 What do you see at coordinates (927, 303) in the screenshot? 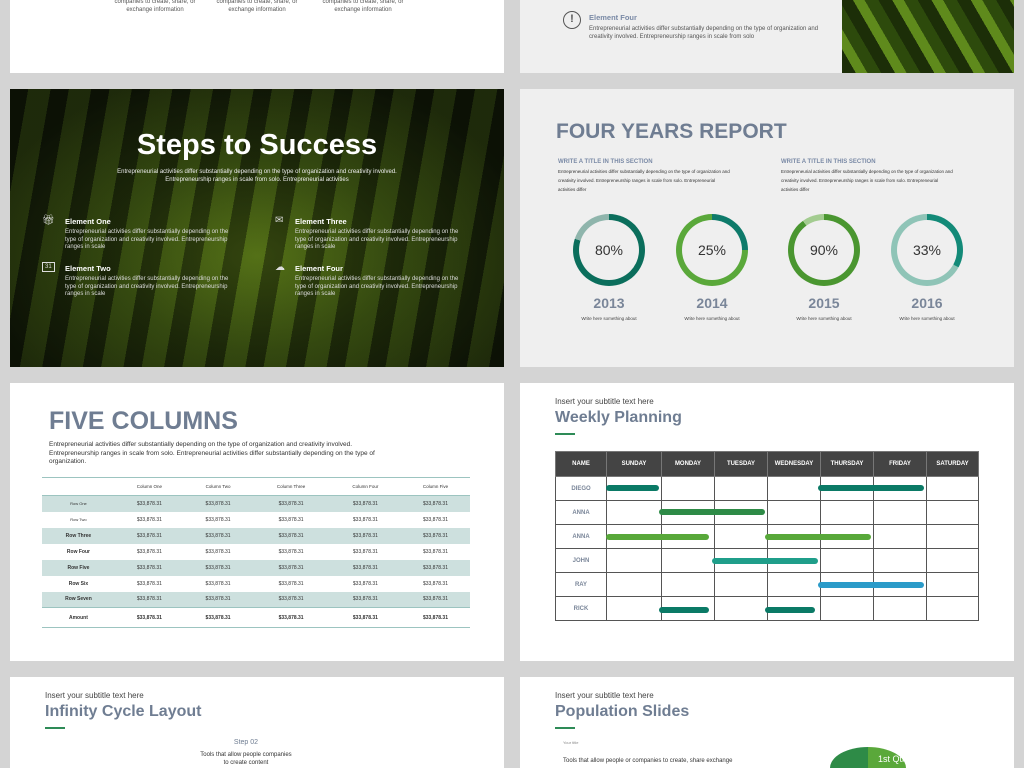
I see `ring-year: 2016` at bounding box center [927, 303].